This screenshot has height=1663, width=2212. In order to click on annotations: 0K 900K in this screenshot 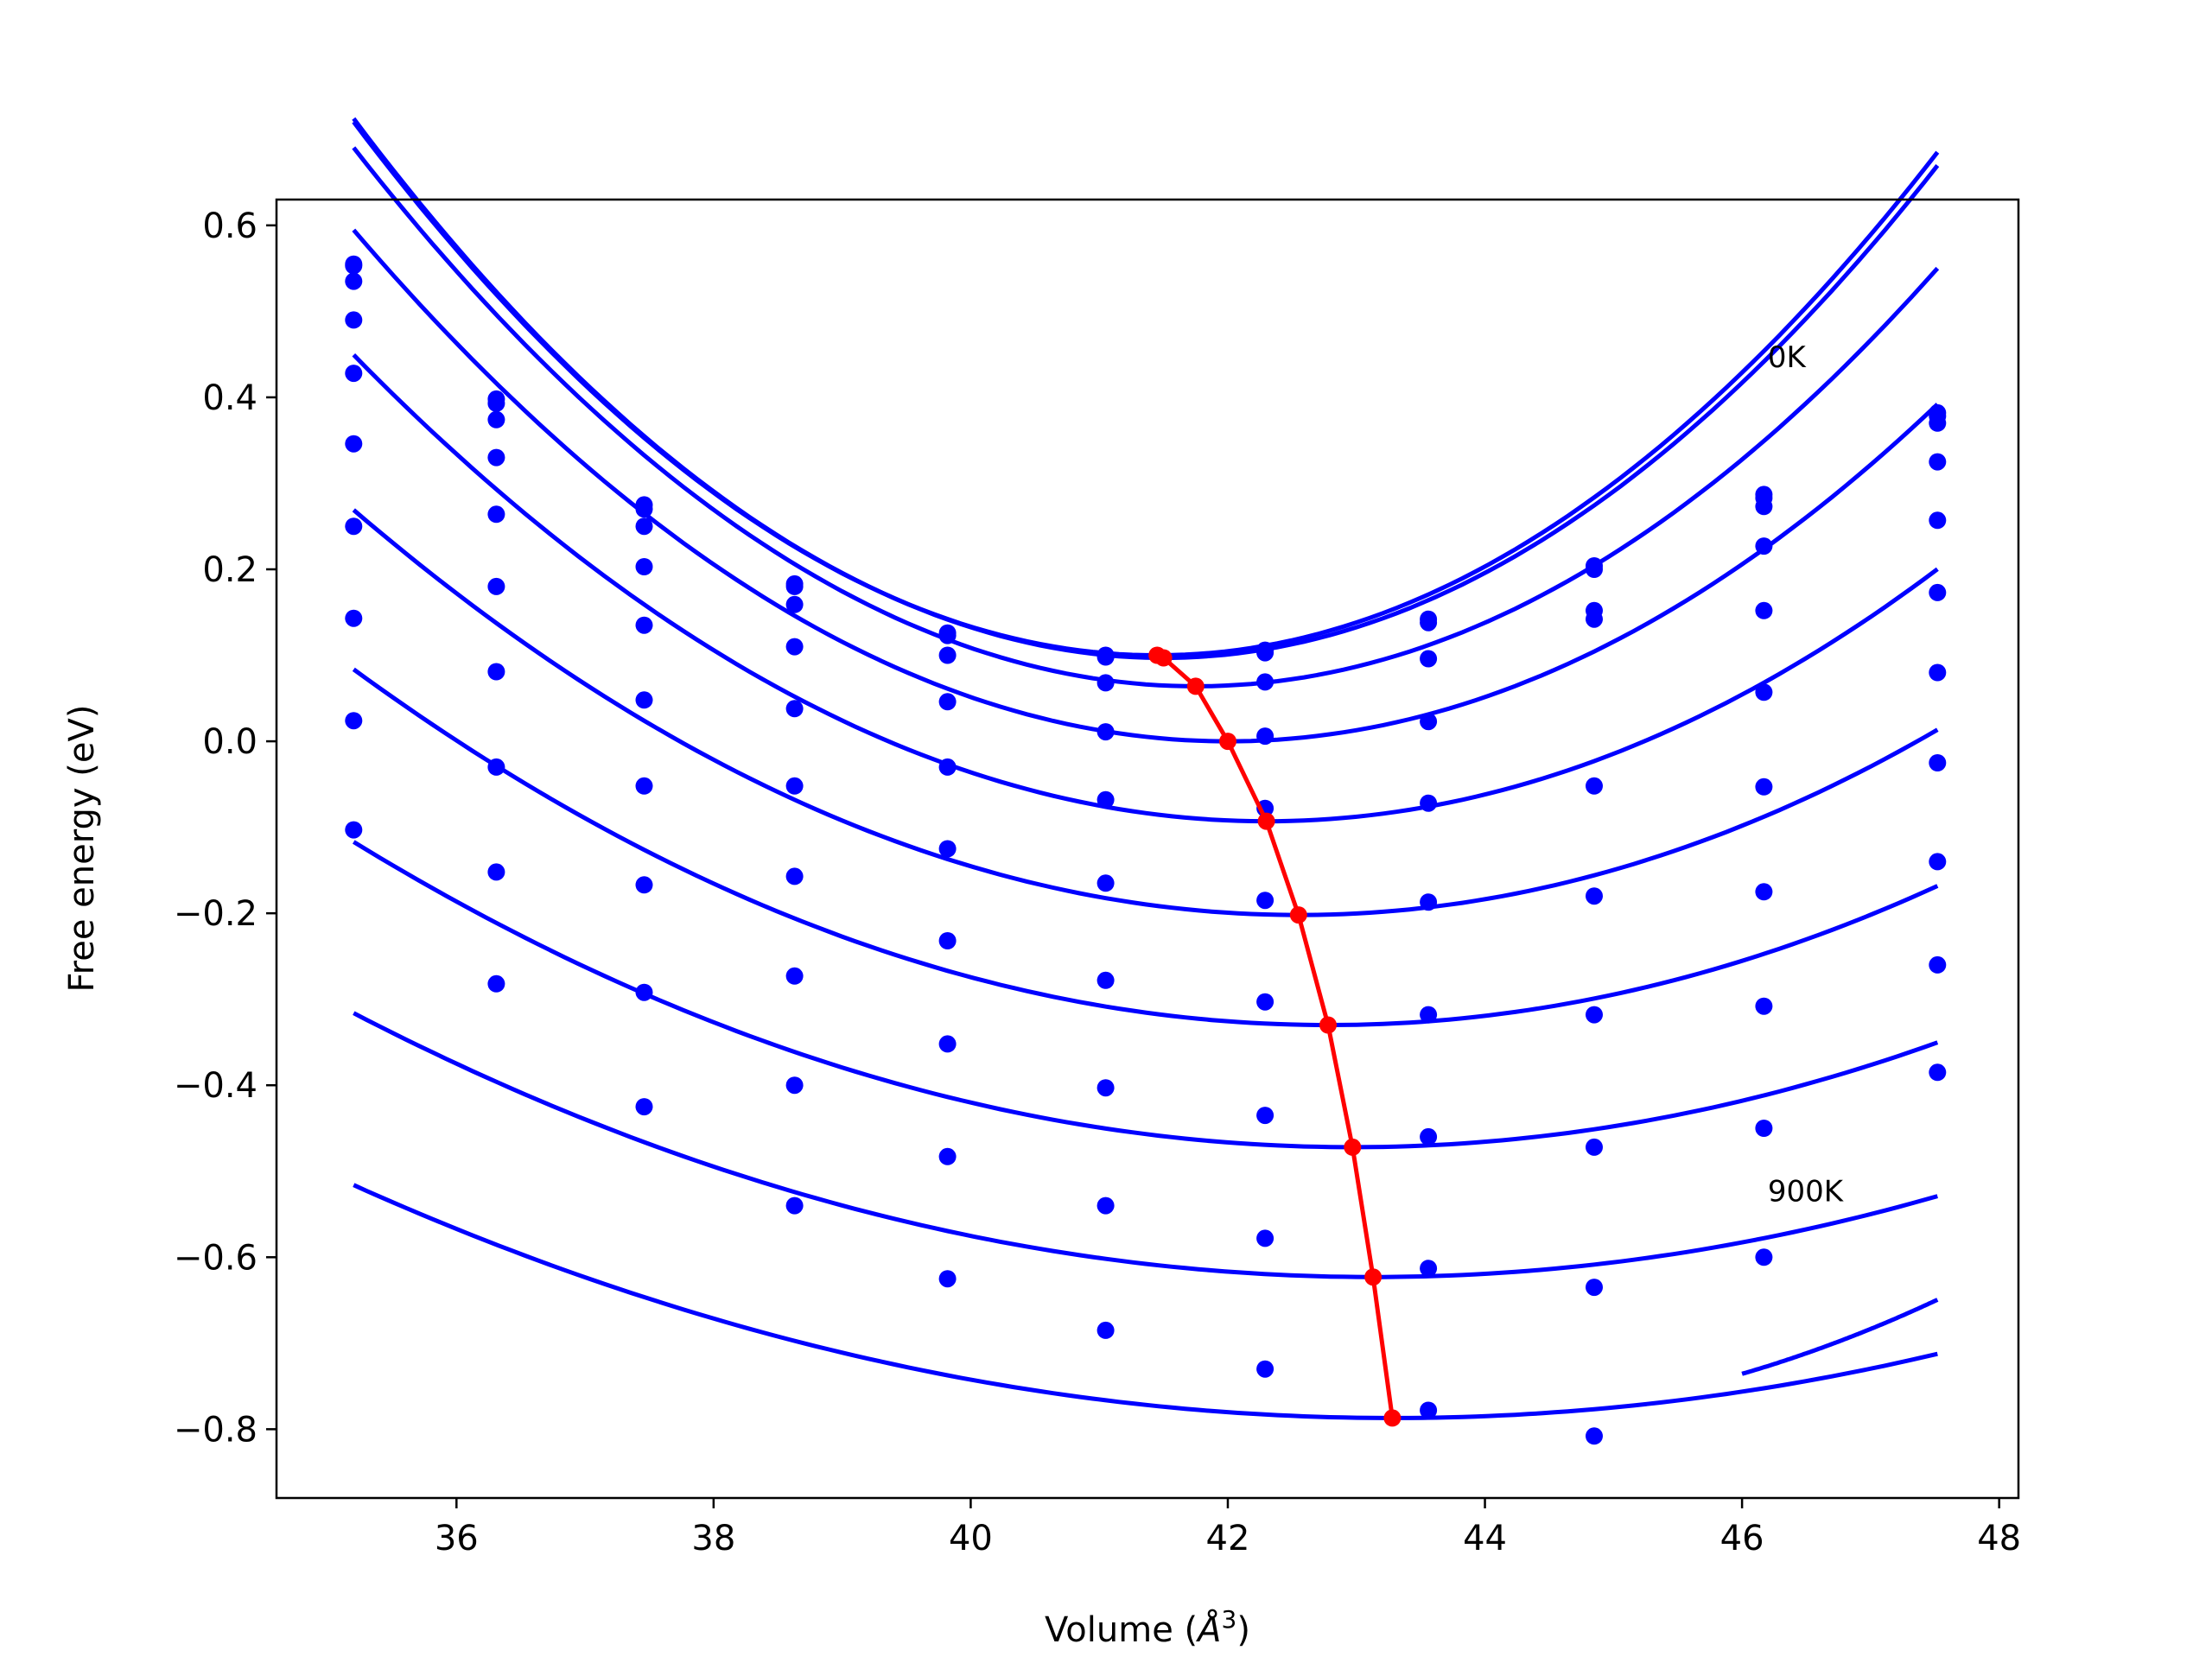, I will do `click(1806, 775)`.